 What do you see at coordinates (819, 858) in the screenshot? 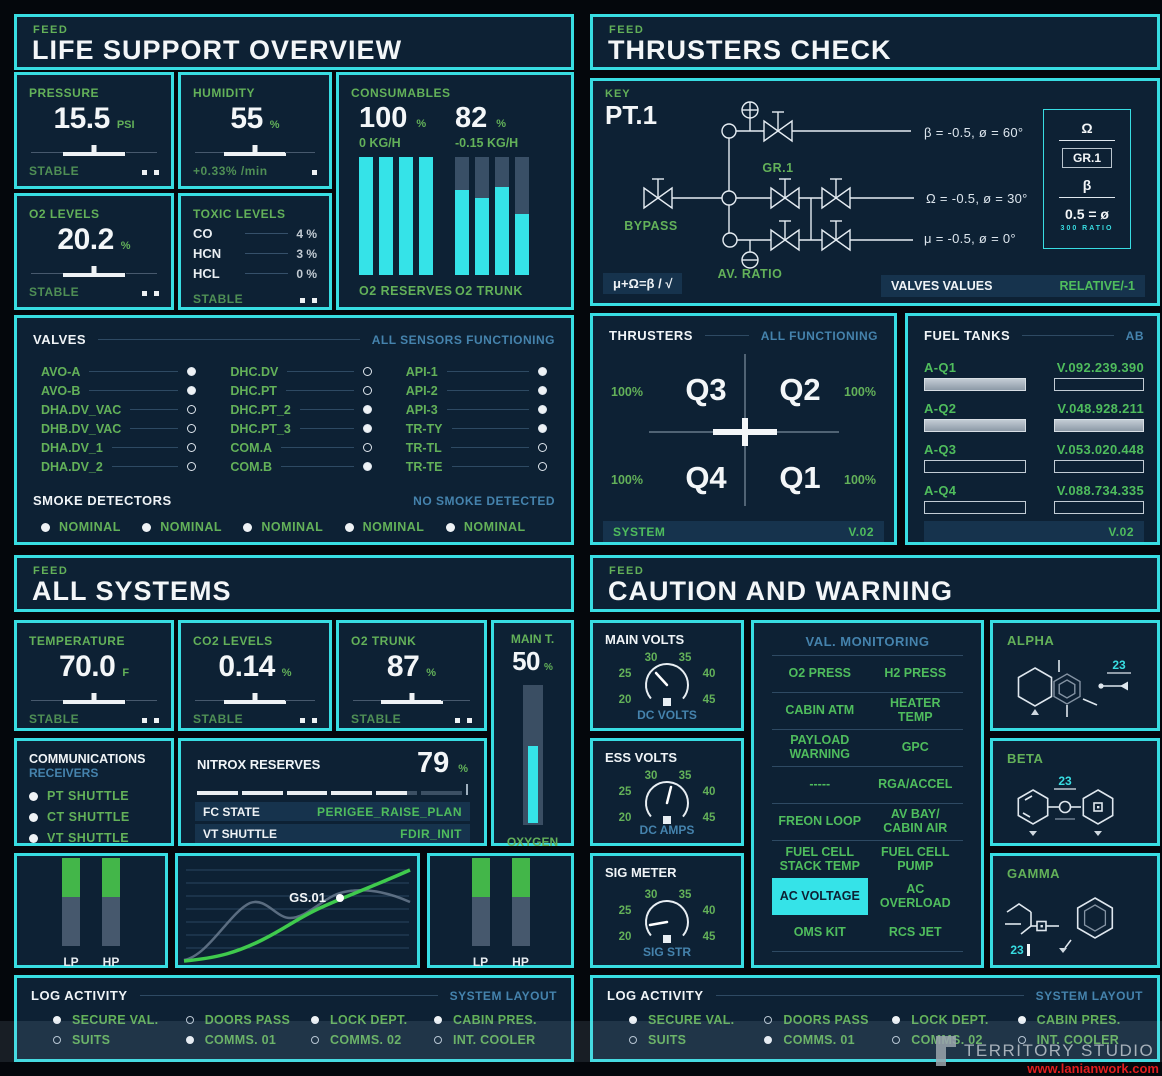
I see `monitoring-cell-left: FUEL CELL STACK TEMP` at bounding box center [819, 858].